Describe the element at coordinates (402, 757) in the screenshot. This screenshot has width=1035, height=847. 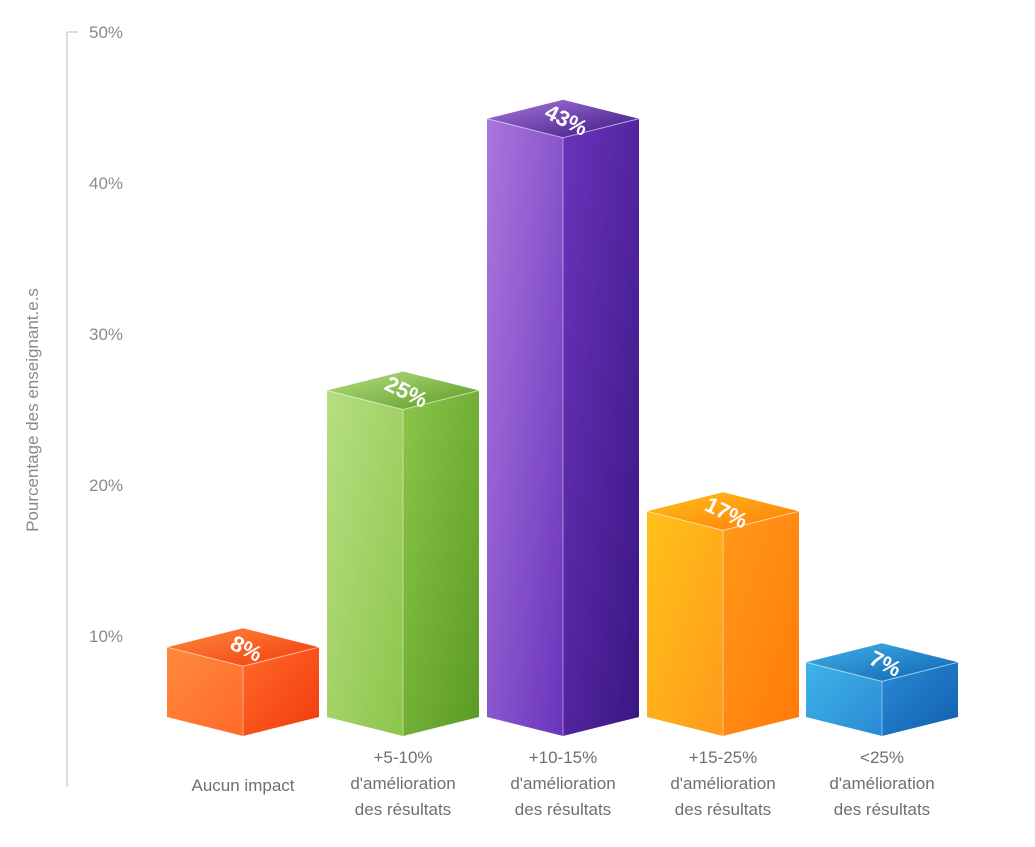
I see `category-label: +5-10%` at that location.